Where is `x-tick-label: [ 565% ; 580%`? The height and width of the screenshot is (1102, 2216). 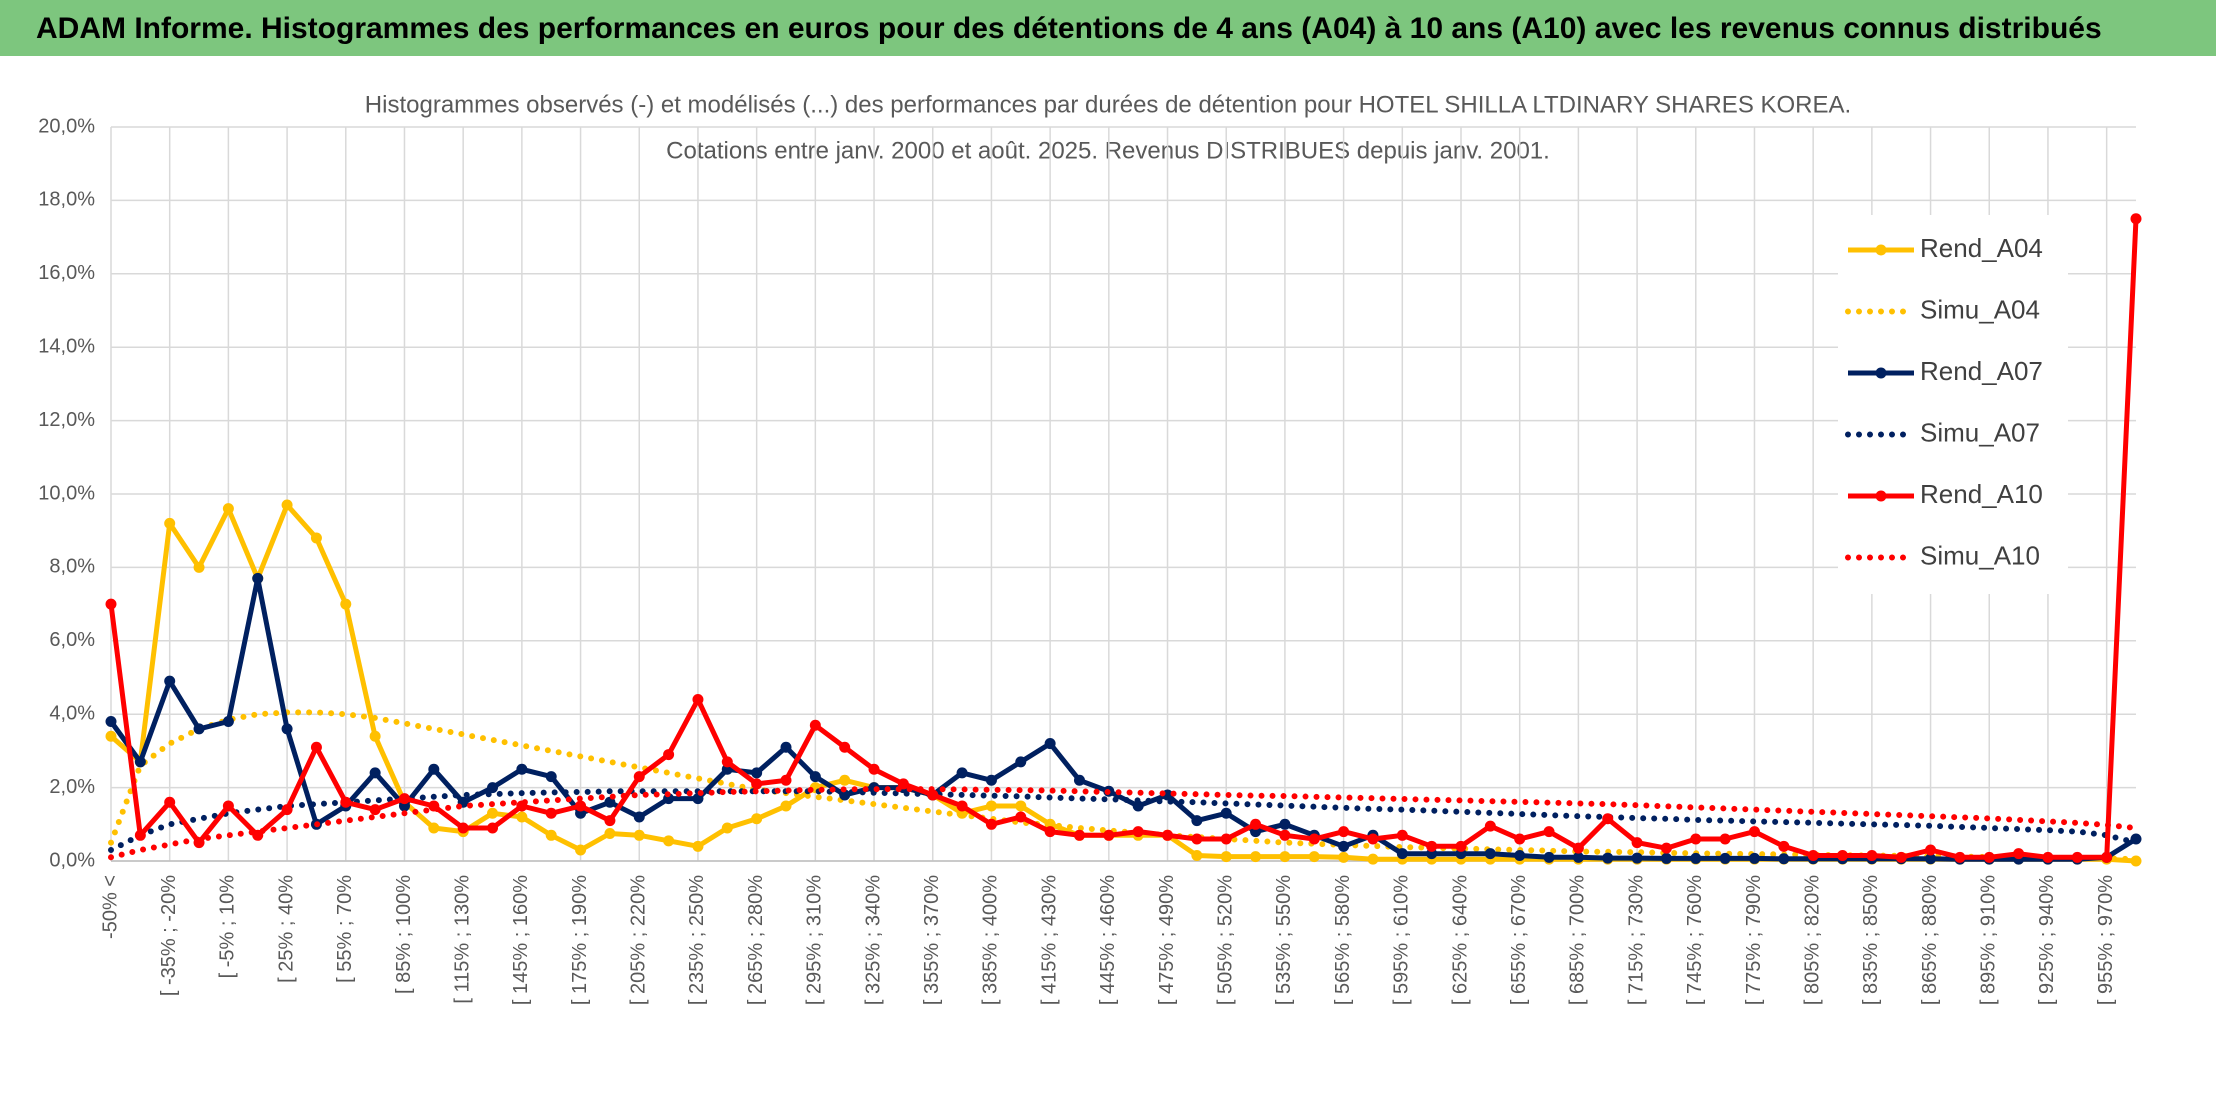
x-tick-label: [ 565% ; 580% is located at coordinates (1343, 940).